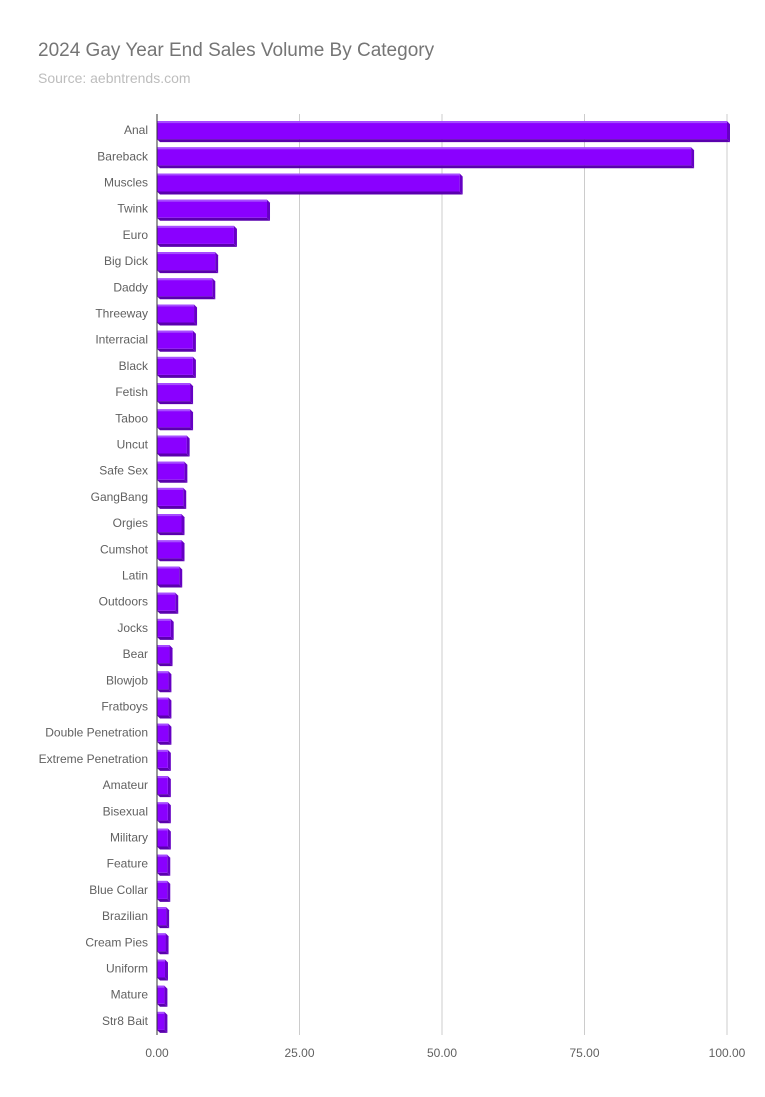  What do you see at coordinates (119, 497) in the screenshot?
I see `category-label-14: GangBang` at bounding box center [119, 497].